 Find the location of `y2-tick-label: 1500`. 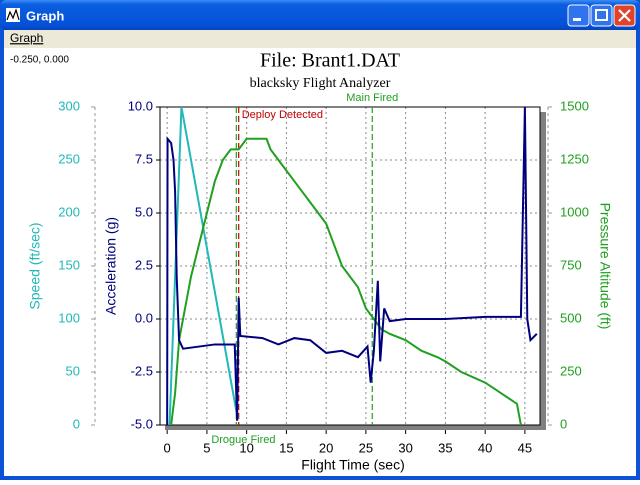

y2-tick-label: 1500 is located at coordinates (574, 105).